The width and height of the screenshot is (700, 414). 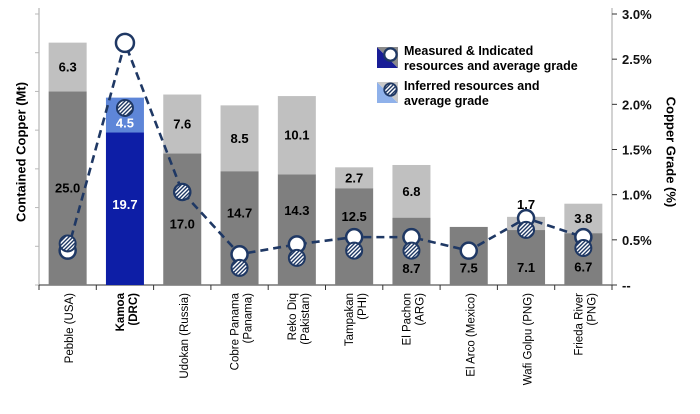 What do you see at coordinates (583, 267) in the screenshot?
I see `bar-value-measured: 6.7` at bounding box center [583, 267].